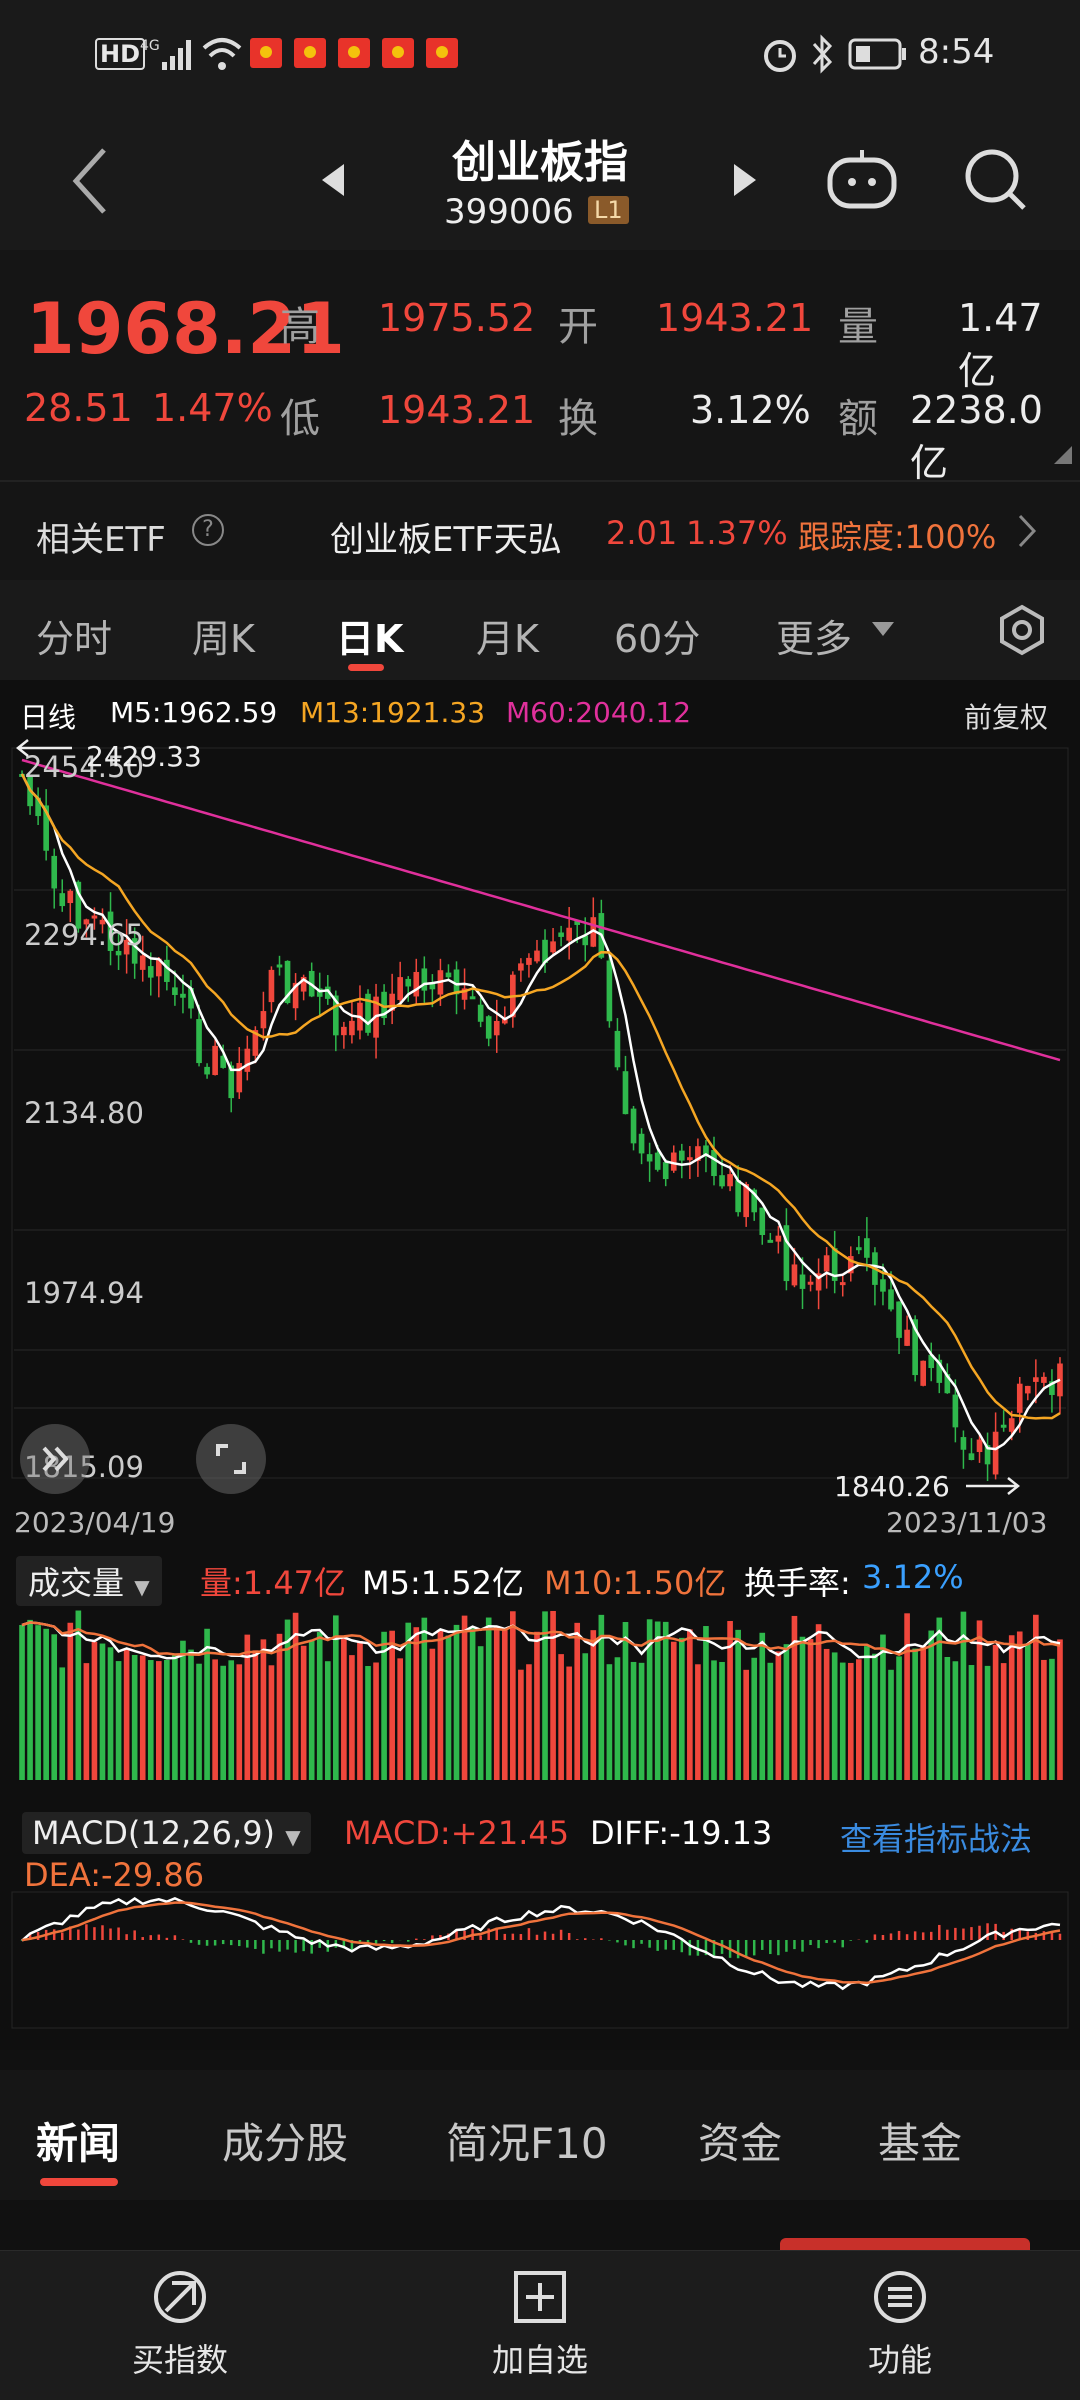 This screenshot has height=2400, width=1080. I want to click on tab-funds-flow: 资金, so click(740, 2143).